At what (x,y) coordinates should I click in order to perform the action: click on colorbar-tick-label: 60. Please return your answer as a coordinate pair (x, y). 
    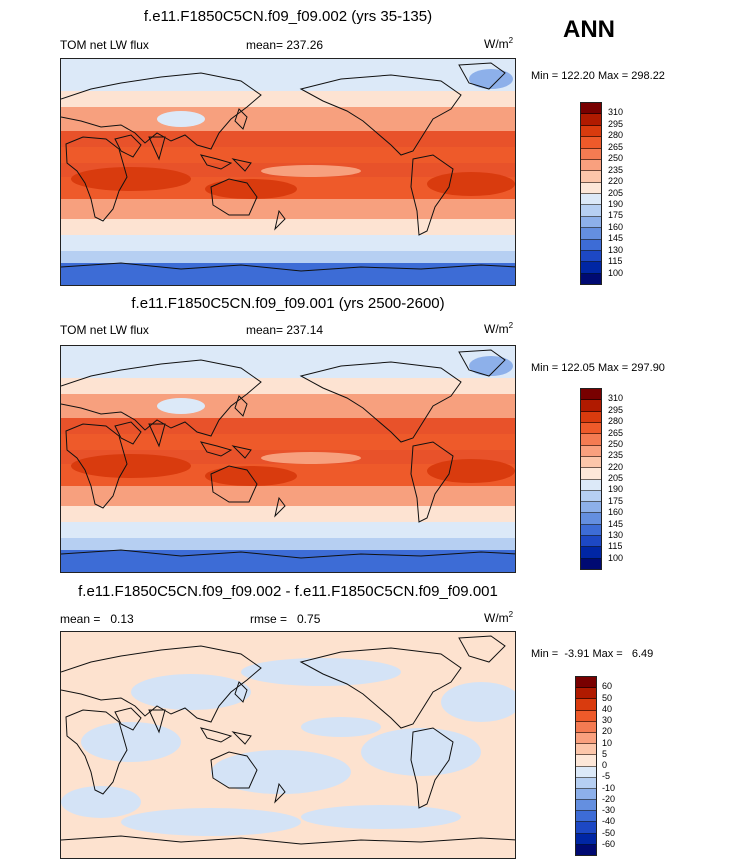
    Looking at the image, I should click on (607, 686).